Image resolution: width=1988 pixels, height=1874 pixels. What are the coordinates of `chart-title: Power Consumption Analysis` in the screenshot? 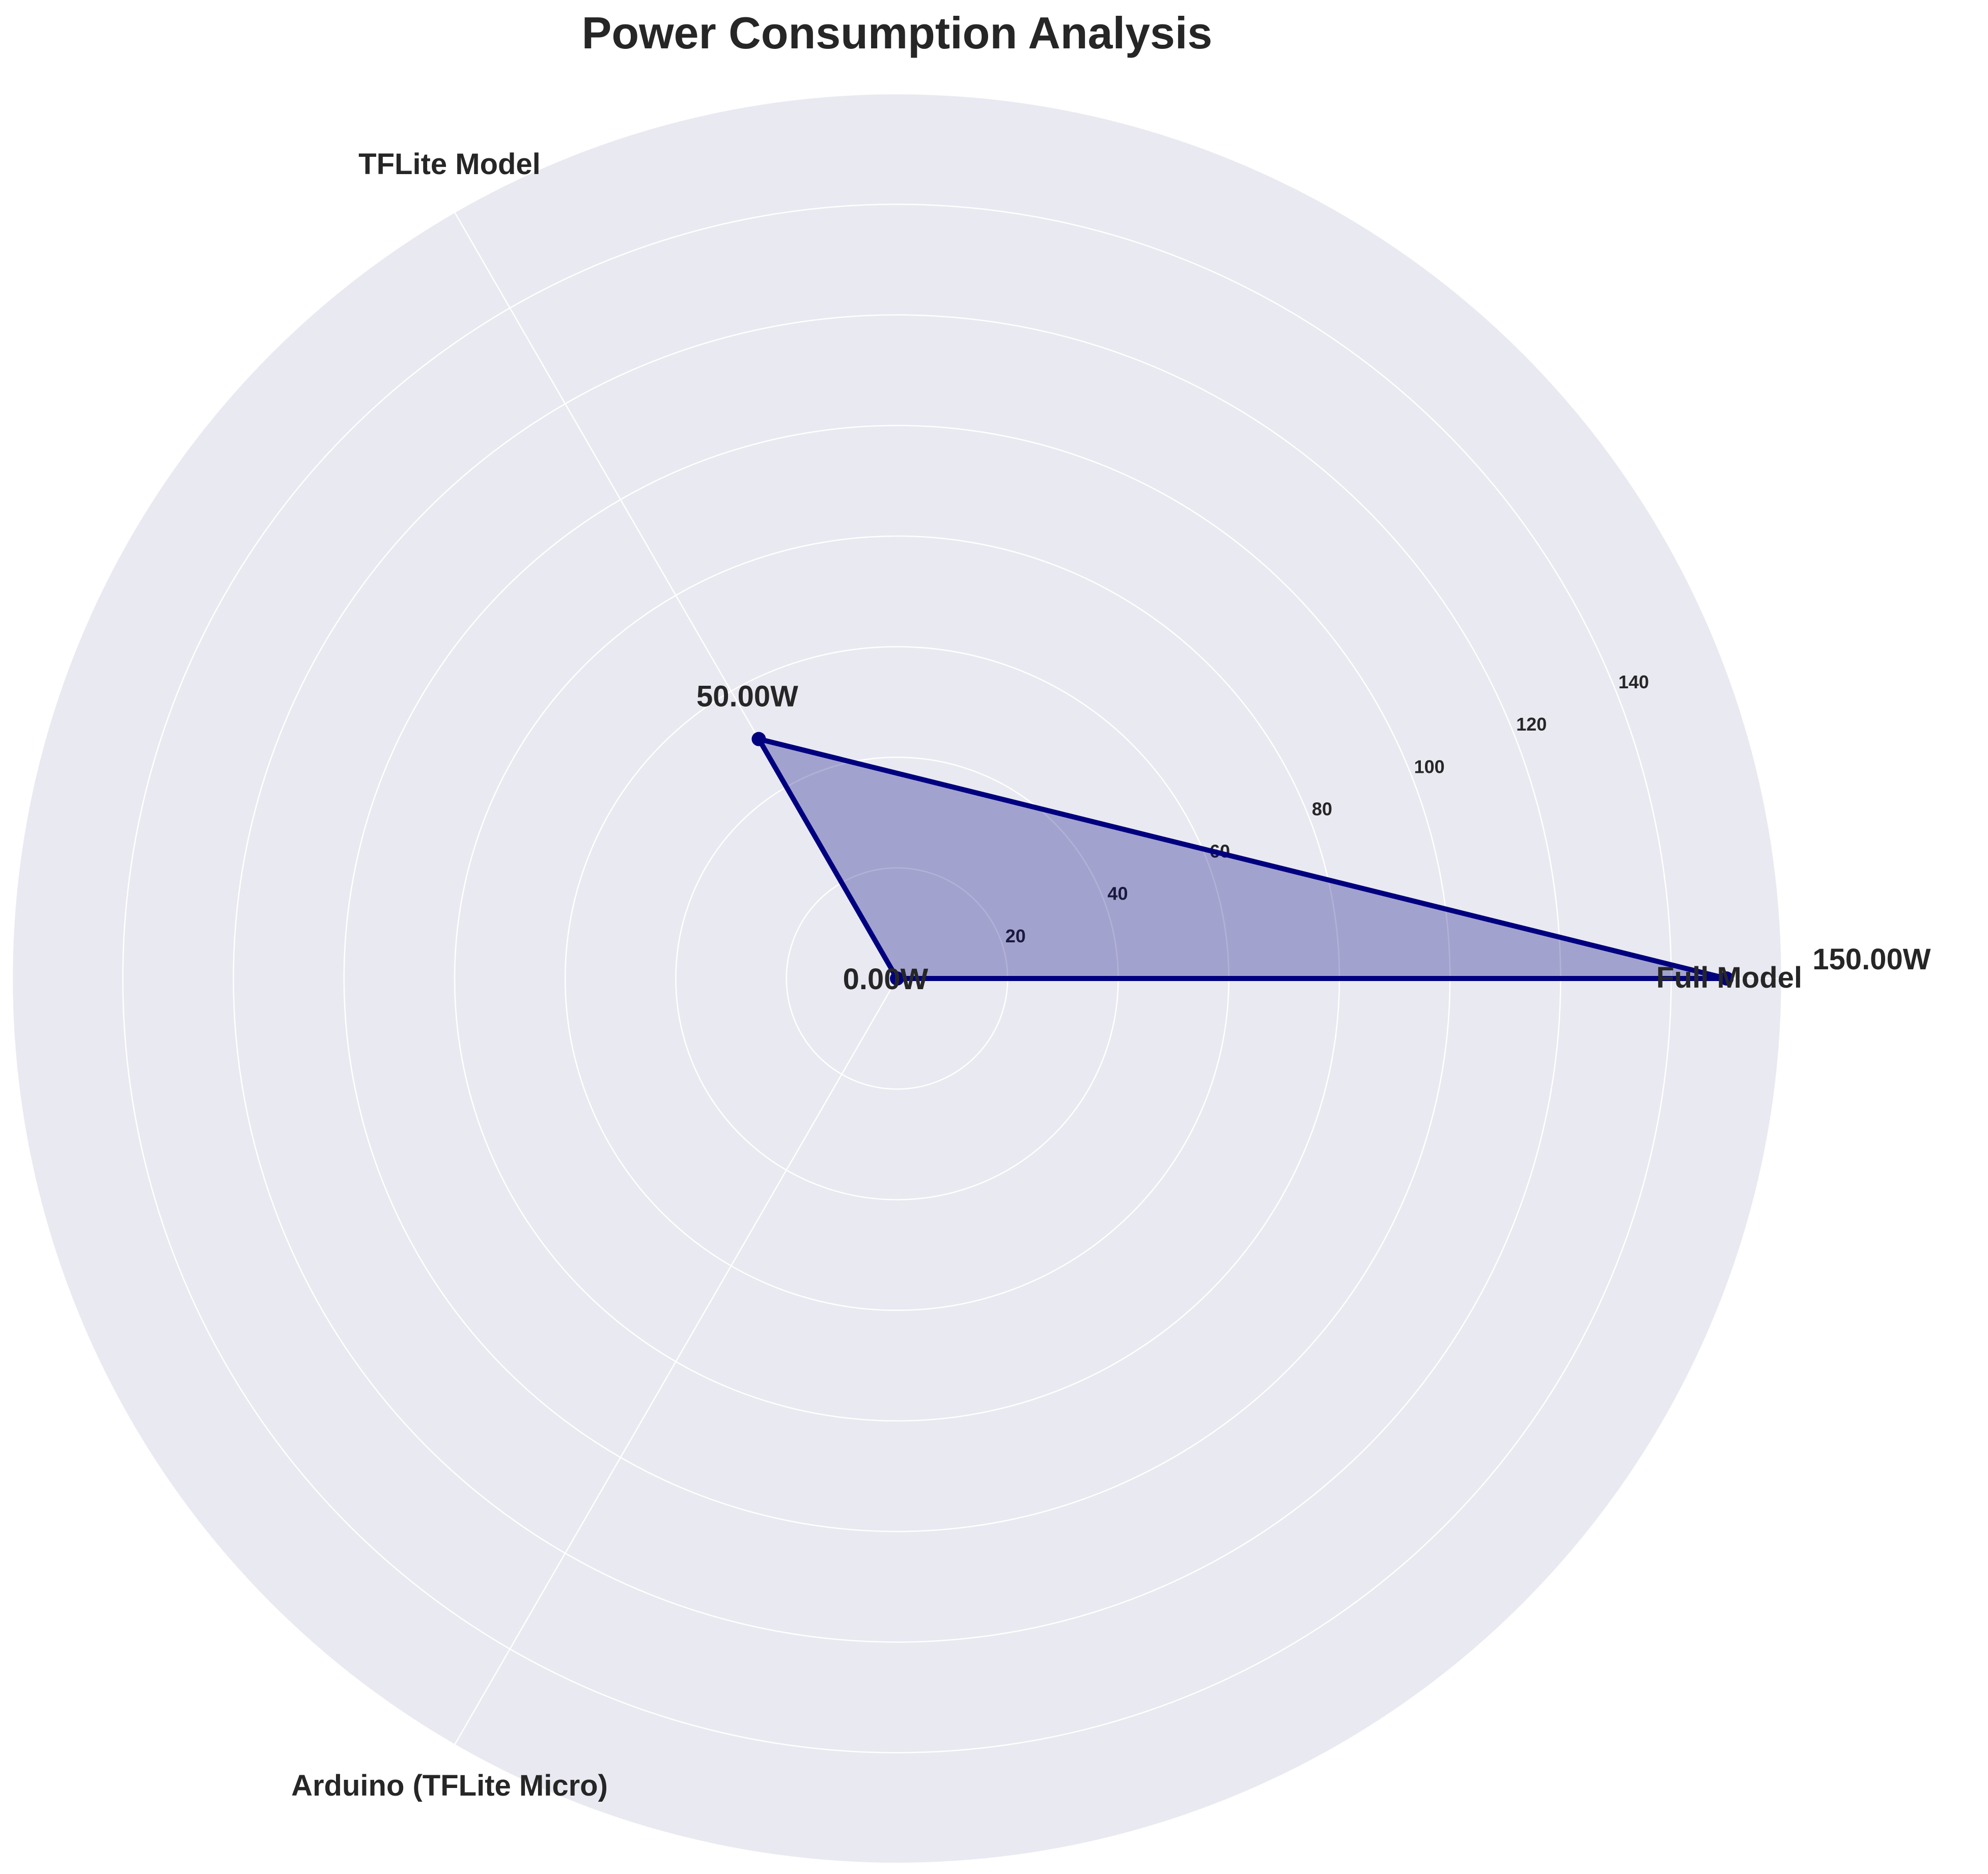 It's located at (897, 33).